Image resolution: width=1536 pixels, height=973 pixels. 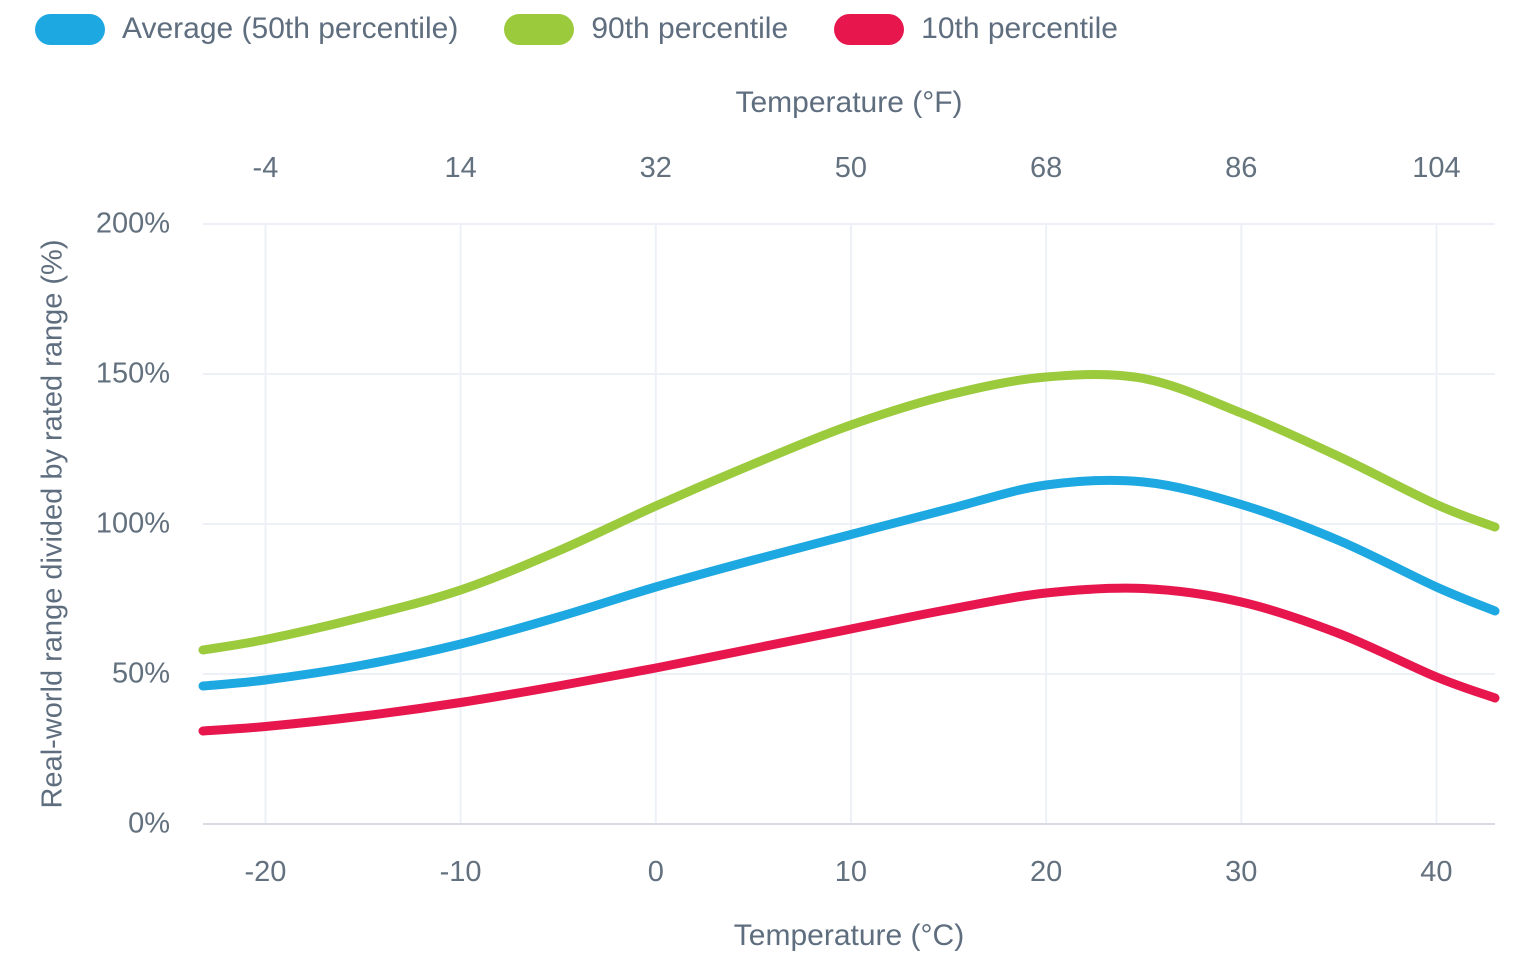 What do you see at coordinates (1046, 168) in the screenshot?
I see `x-tick-label-f: 68` at bounding box center [1046, 168].